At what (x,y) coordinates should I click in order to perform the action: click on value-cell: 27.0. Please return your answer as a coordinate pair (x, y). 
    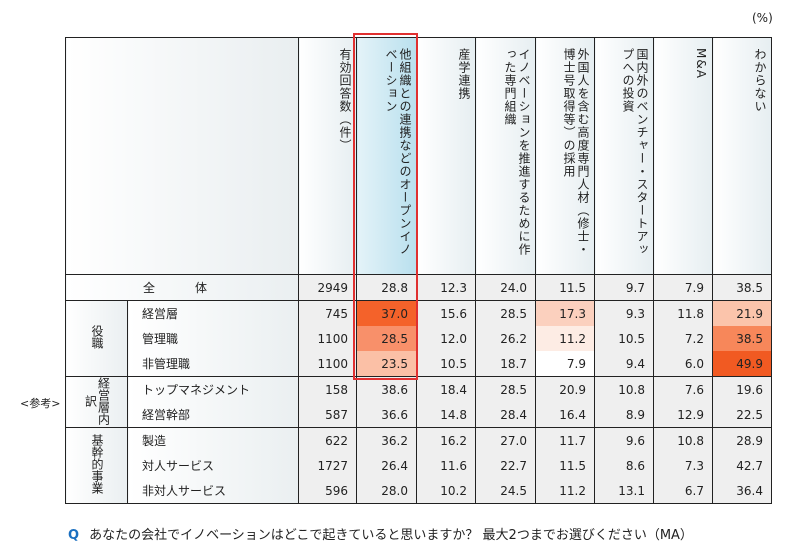
    Looking at the image, I should click on (505, 440).